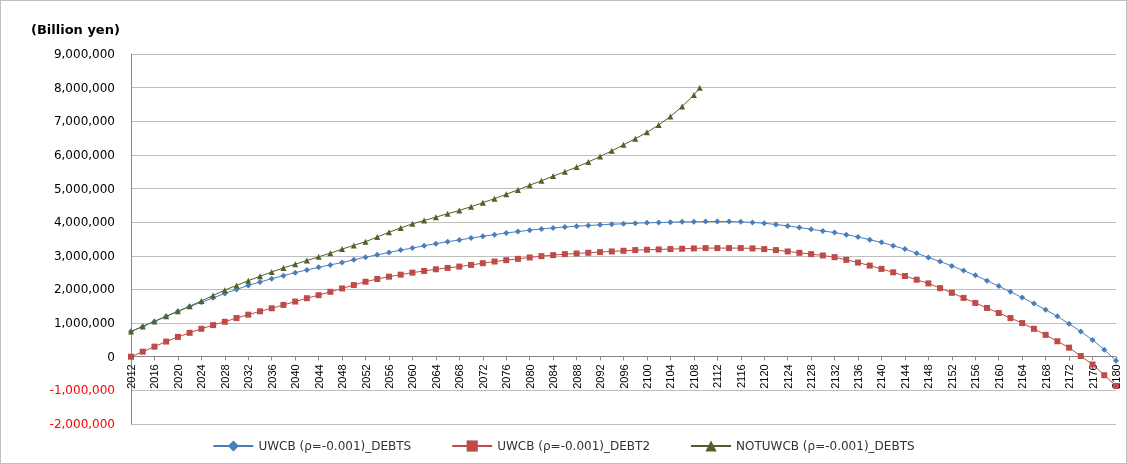  Describe the element at coordinates (388, 376) in the screenshot. I see `x-tick-label: 2056` at that location.